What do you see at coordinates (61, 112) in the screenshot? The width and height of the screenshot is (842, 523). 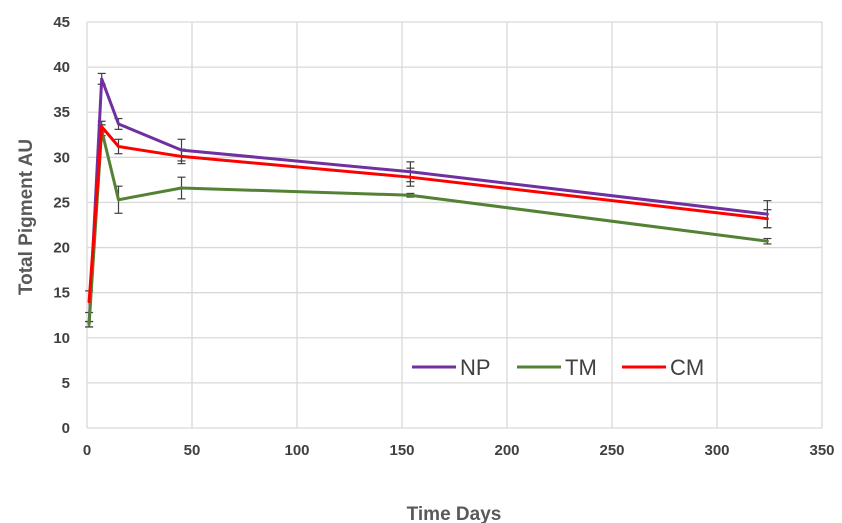 I see `y-tick-label: 35` at bounding box center [61, 112].